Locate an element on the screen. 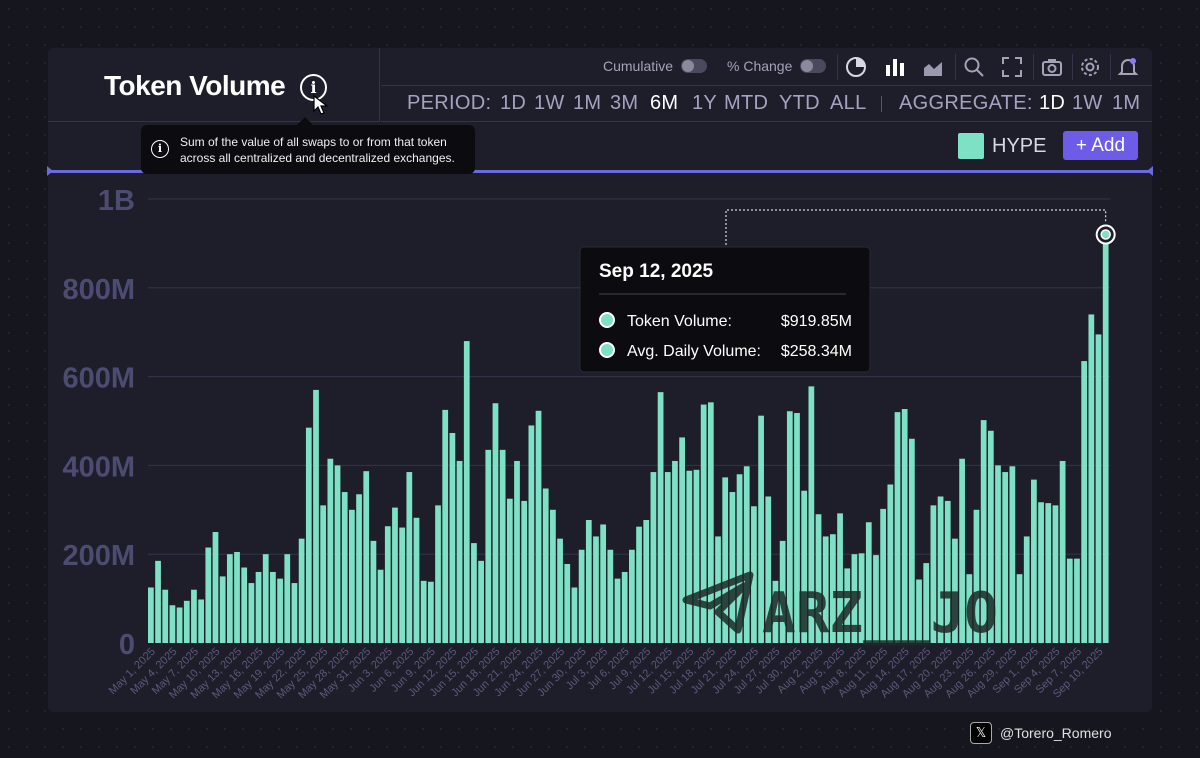 This screenshot has height=758, width=1200. range-handle-right is located at coordinates (1150, 171).